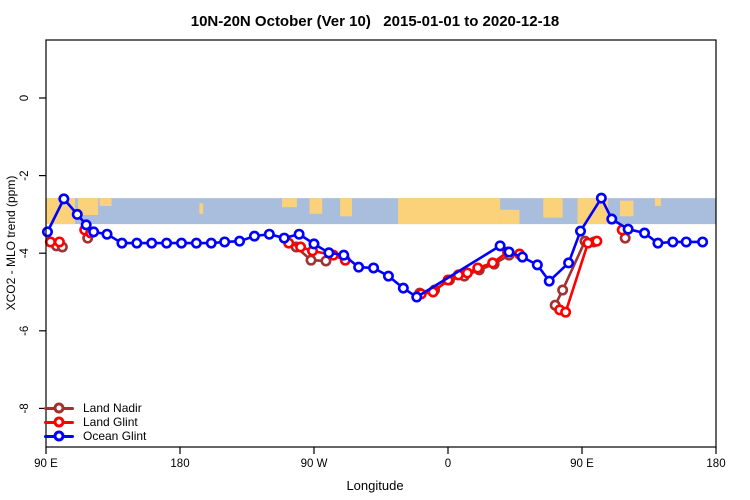  What do you see at coordinates (112, 408) in the screenshot?
I see `legend-label: Land Nadir` at bounding box center [112, 408].